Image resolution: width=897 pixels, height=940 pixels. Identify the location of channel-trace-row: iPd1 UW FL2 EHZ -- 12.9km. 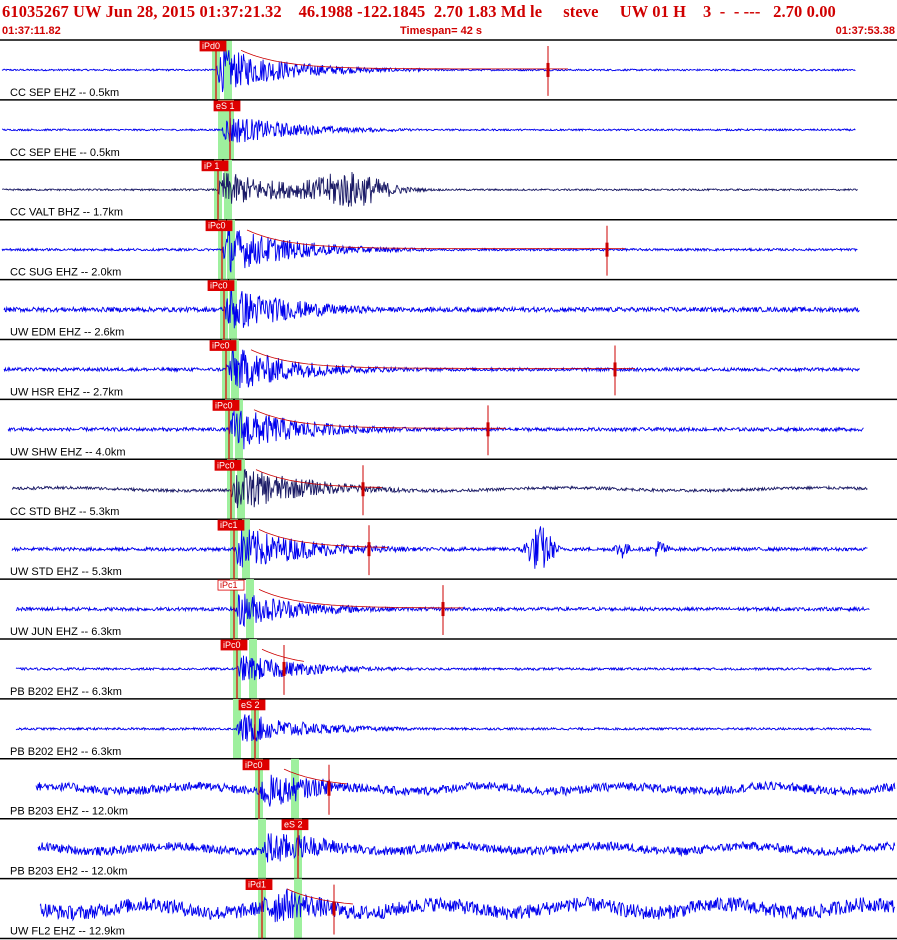
(453, 909).